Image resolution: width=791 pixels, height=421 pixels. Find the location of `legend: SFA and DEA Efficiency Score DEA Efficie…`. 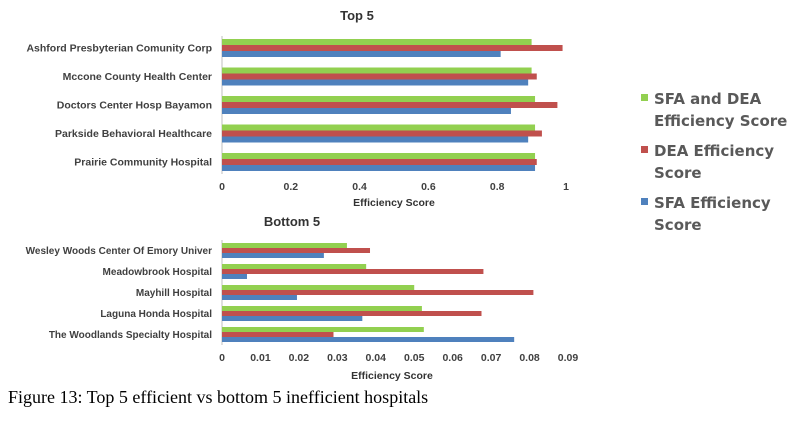

legend: SFA and DEA Efficiency Score DEA Efficie… is located at coordinates (716, 166).